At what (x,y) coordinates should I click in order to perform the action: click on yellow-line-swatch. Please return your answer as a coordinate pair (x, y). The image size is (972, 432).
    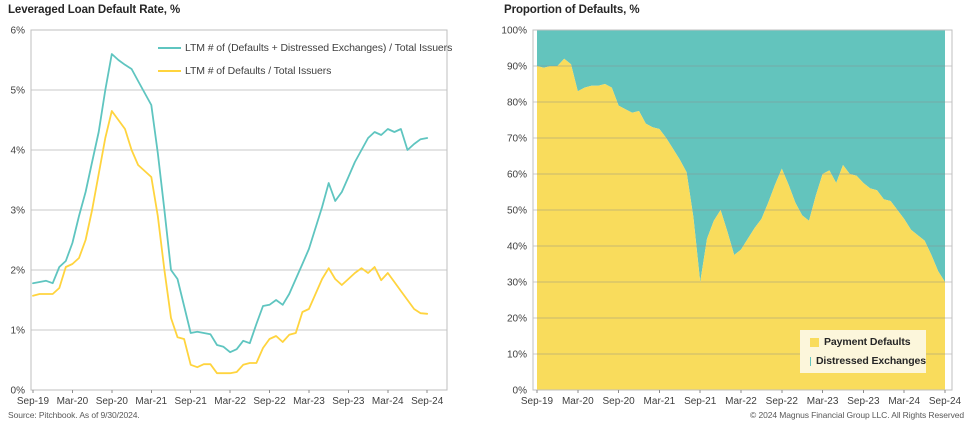
    Looking at the image, I should click on (169, 70).